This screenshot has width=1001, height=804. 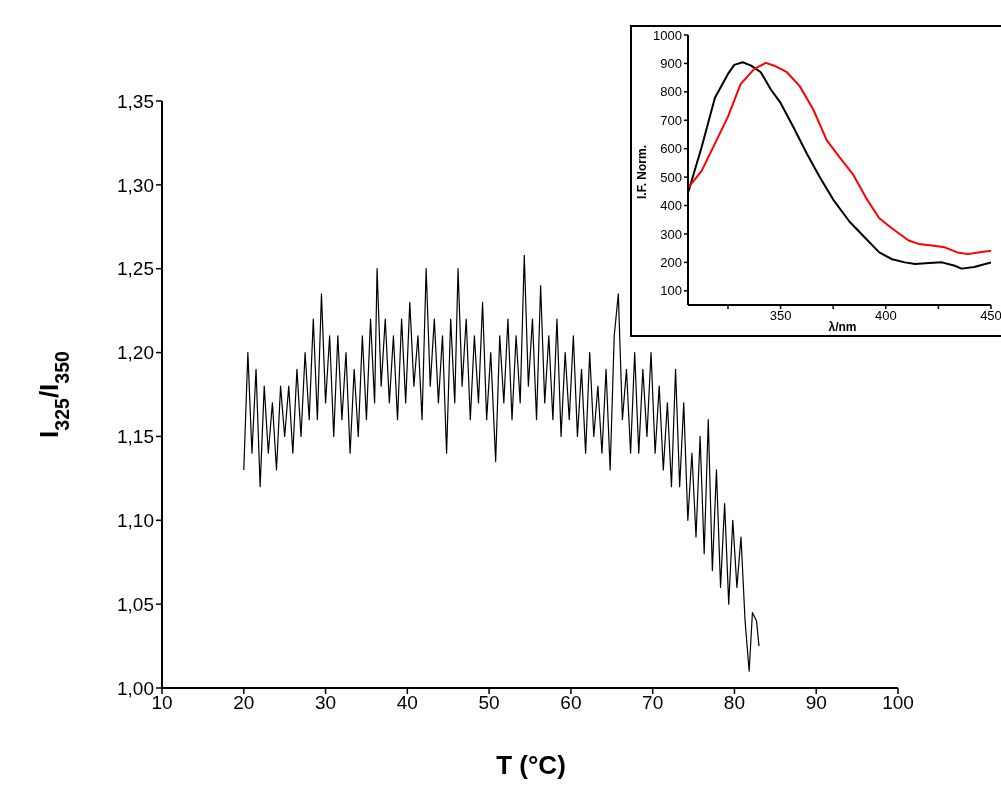 What do you see at coordinates (816, 703) in the screenshot?
I see `x-tick-label: 90` at bounding box center [816, 703].